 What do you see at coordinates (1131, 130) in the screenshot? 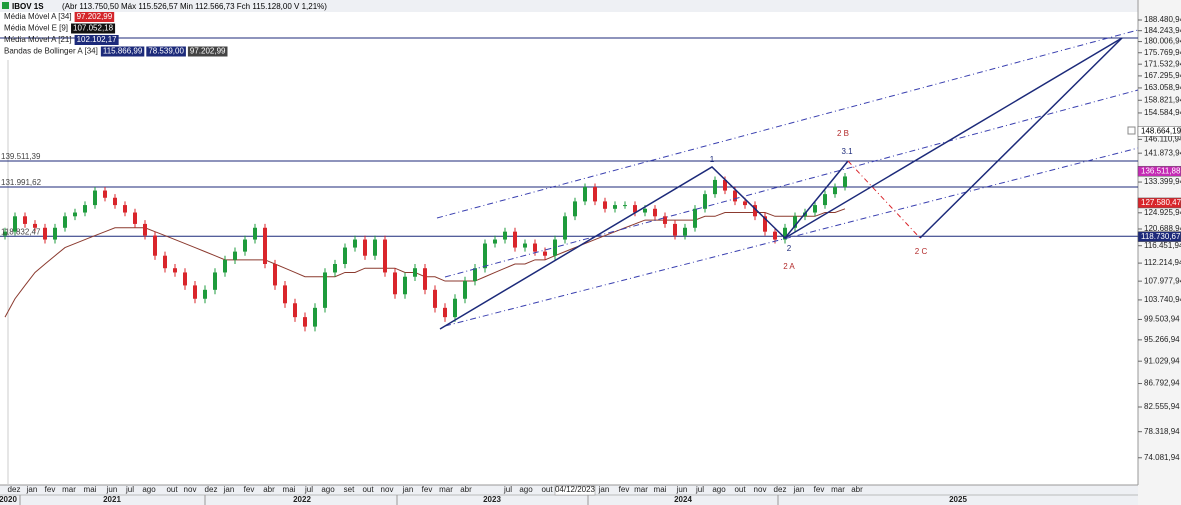
I see `crosshair-icon` at bounding box center [1131, 130].